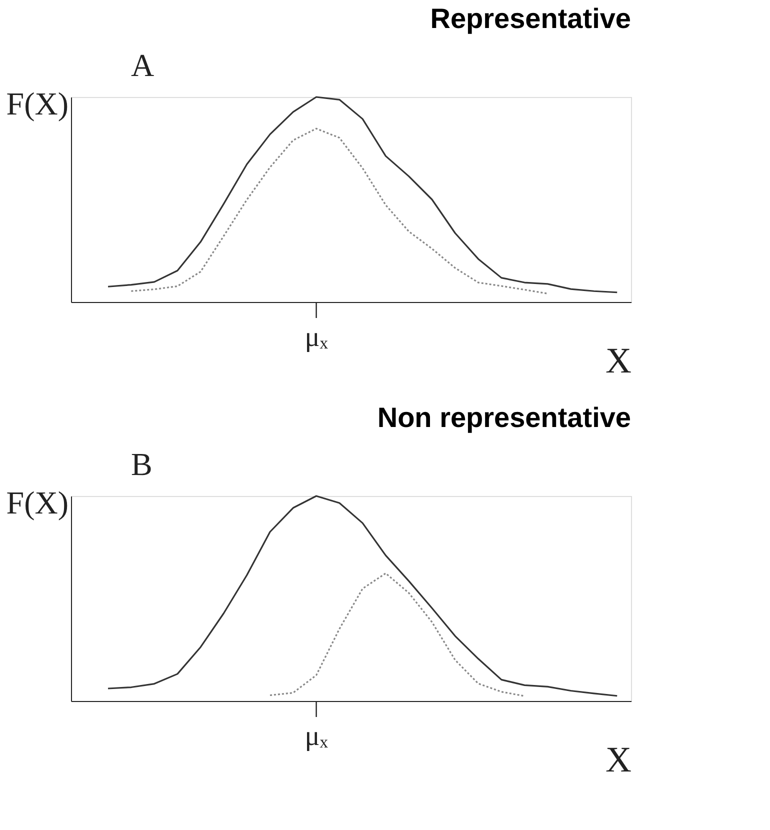  Describe the element at coordinates (530, 18) in the screenshot. I see `chart-title: Representative` at that location.